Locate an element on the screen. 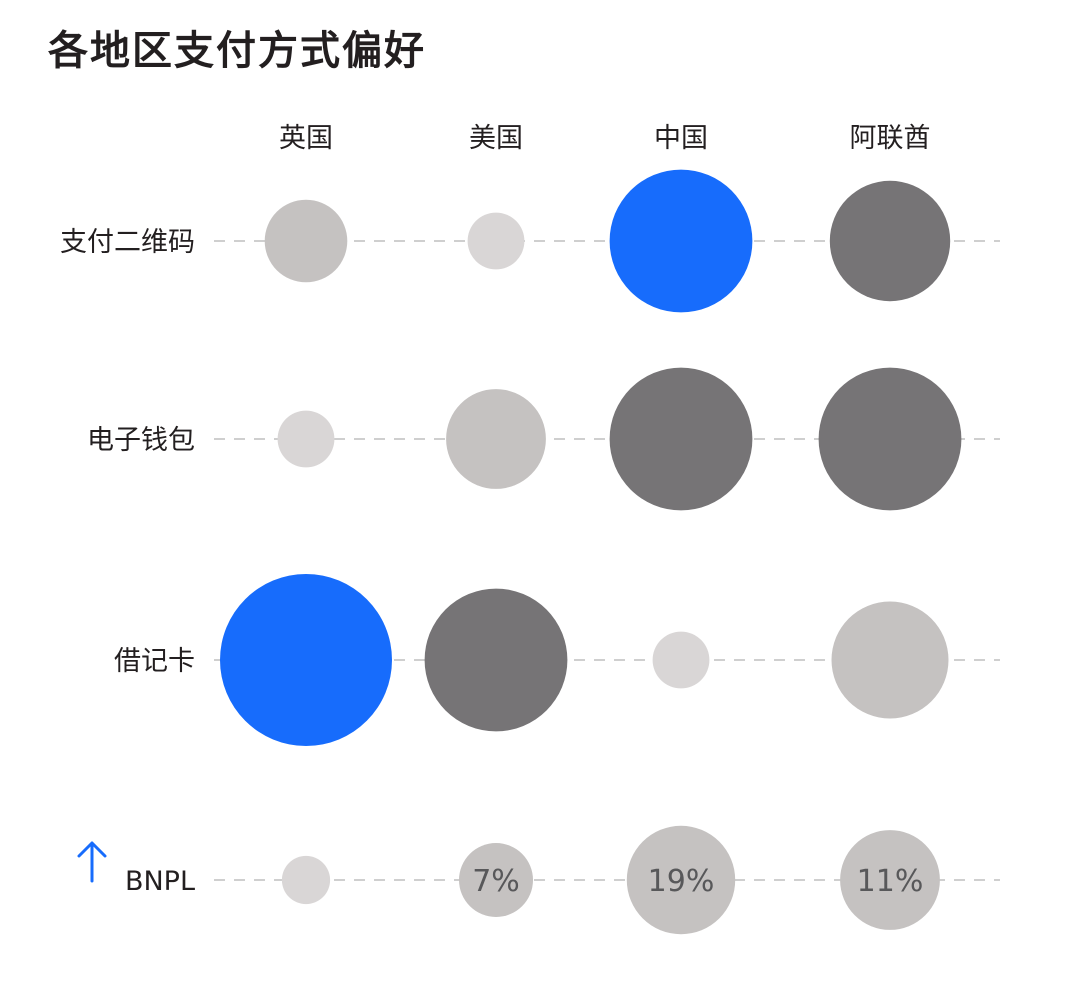 This screenshot has width=1080, height=981. chart-row: 借记卡 is located at coordinates (557, 660).